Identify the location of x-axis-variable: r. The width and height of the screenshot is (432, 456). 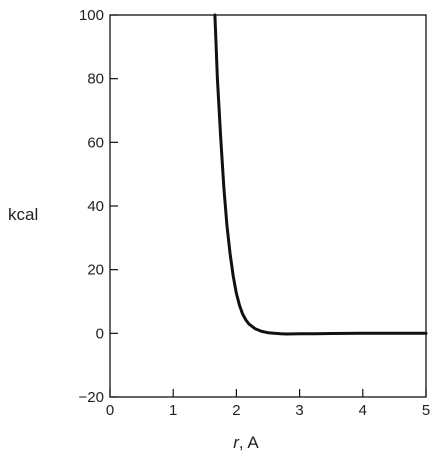
(236, 442).